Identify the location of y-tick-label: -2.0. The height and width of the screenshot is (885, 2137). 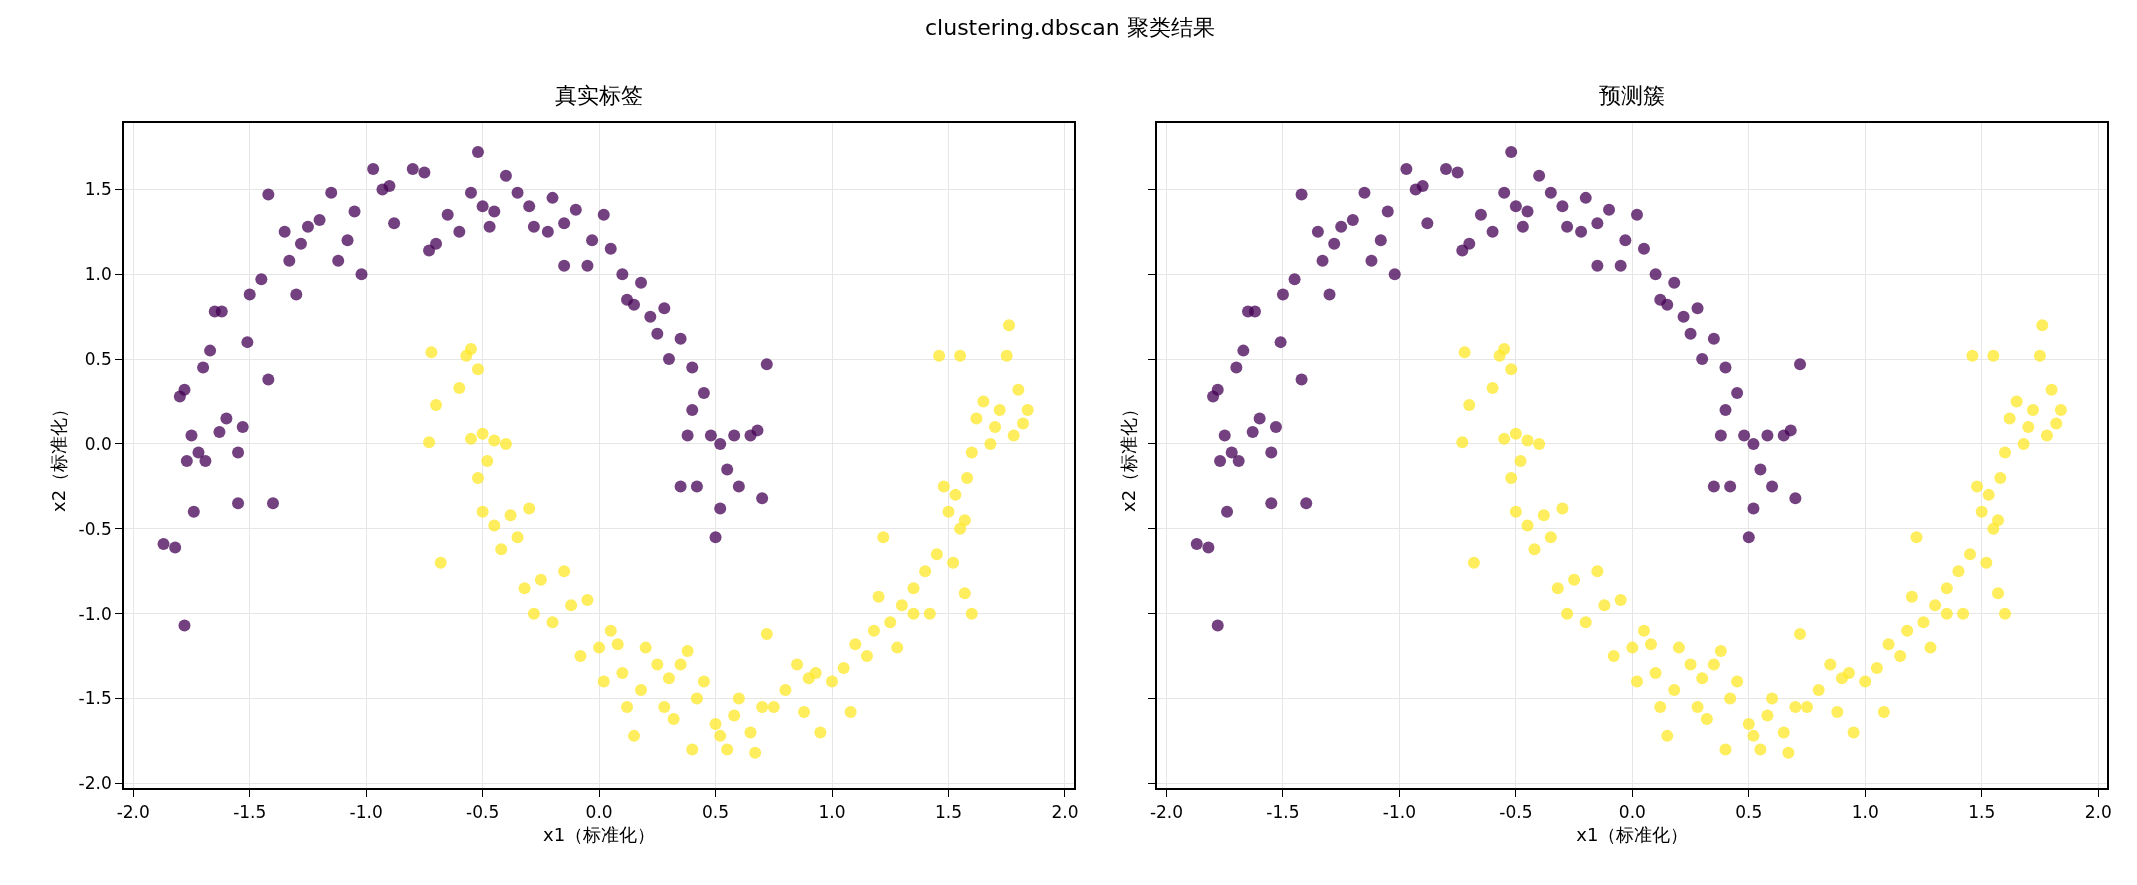
(95, 783).